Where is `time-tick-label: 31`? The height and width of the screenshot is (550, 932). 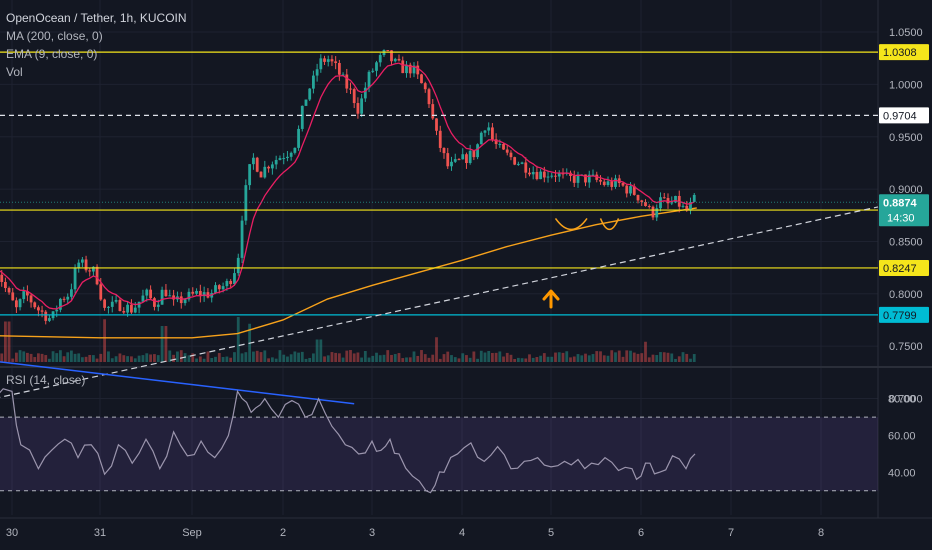 time-tick-label: 31 is located at coordinates (100, 533).